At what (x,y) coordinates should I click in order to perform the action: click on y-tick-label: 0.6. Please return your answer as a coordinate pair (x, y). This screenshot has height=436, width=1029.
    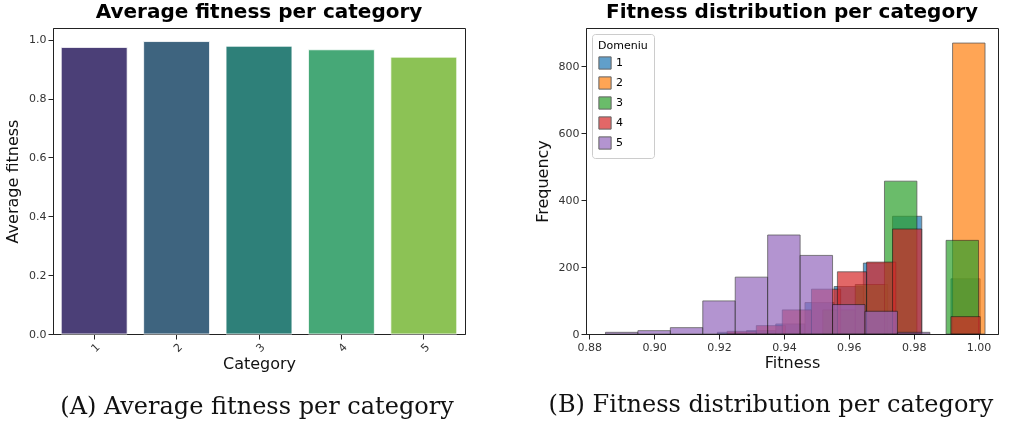
    Looking at the image, I should click on (38, 157).